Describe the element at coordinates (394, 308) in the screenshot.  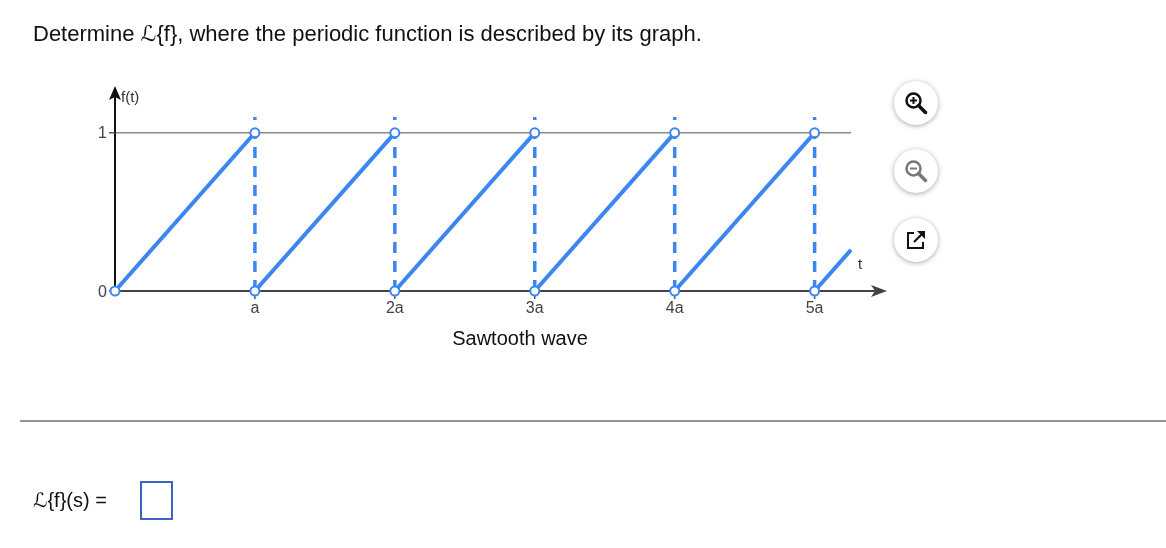
I see `x-tick-label: 2a` at that location.